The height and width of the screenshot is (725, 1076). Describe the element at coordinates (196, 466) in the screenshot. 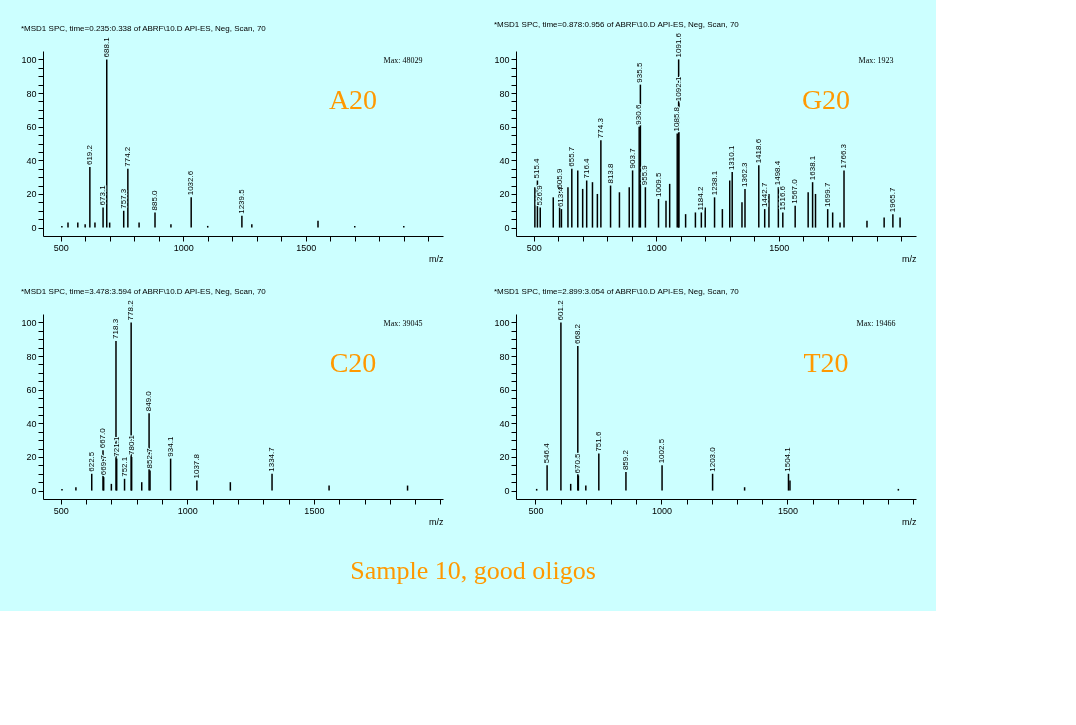

I see `annotation: 1037.8` at that location.